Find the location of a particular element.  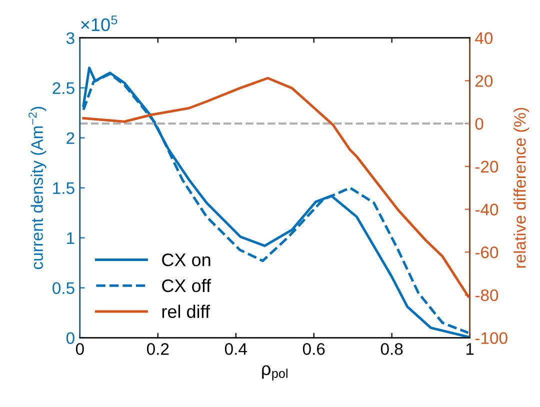

y2-tick-label: -20 is located at coordinates (486, 166).